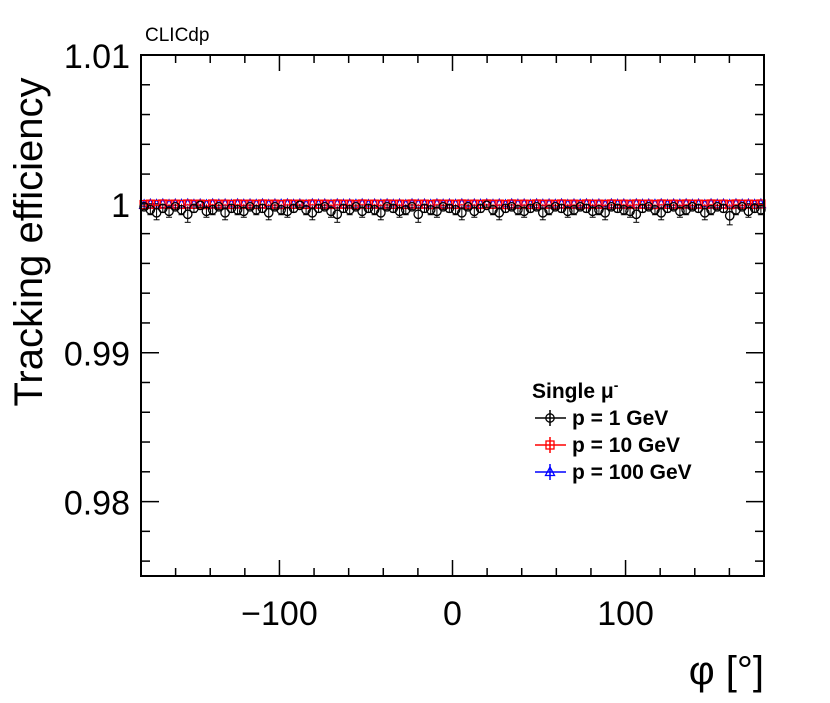 This screenshot has width=830, height=703. I want to click on x-tick-label: 0, so click(452, 614).